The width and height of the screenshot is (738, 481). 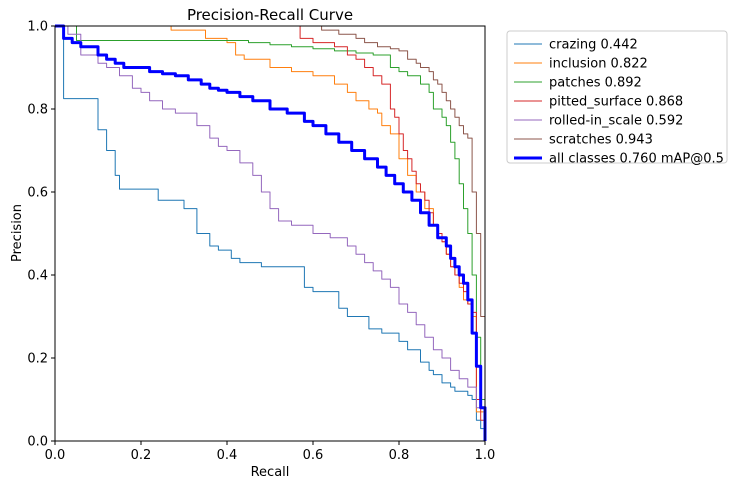 I want to click on chart-title: Precision-Recall Curve, so click(x=270, y=15).